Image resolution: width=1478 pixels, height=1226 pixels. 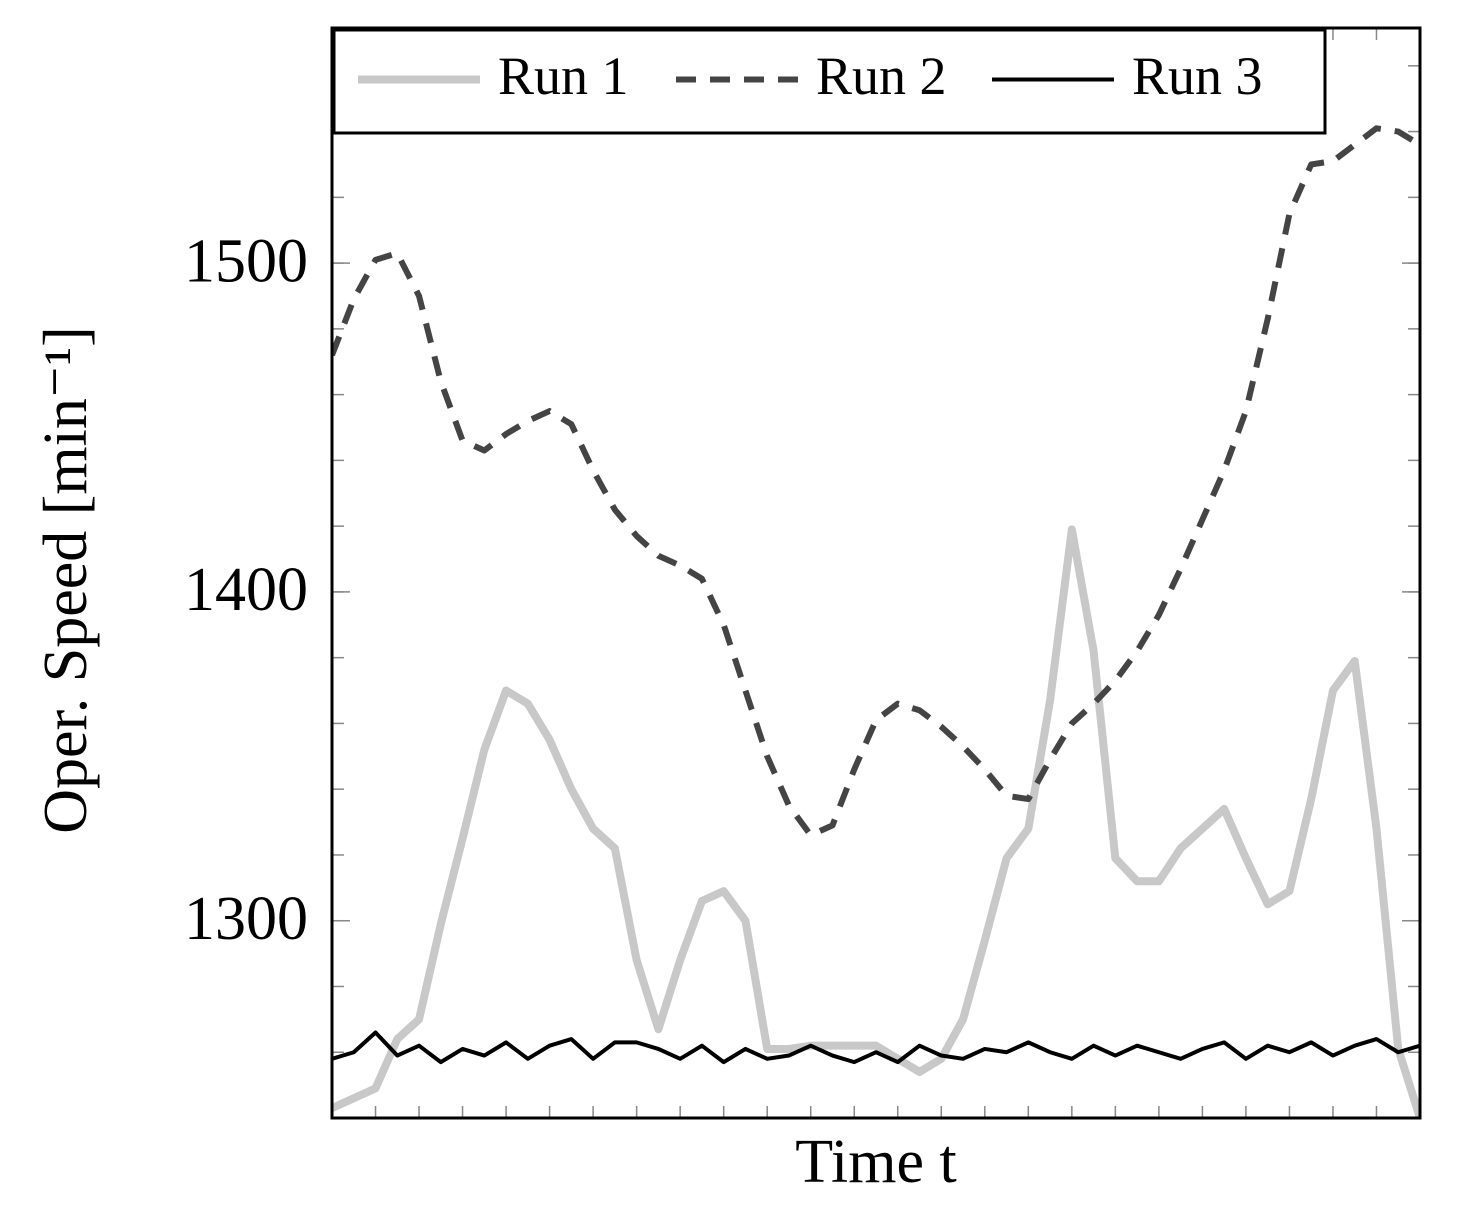 I want to click on y-tick-label: 1400, so click(x=246, y=590).